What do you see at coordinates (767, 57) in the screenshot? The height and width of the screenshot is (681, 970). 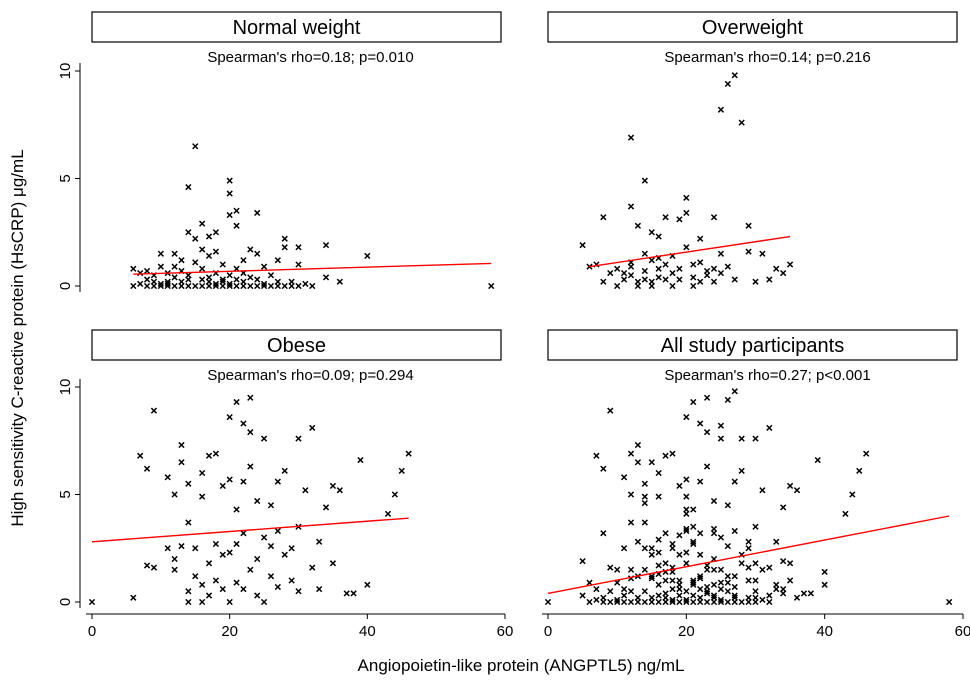 I see `panel-stat-text: Spearman's rho=0.14; p=0.216` at bounding box center [767, 57].